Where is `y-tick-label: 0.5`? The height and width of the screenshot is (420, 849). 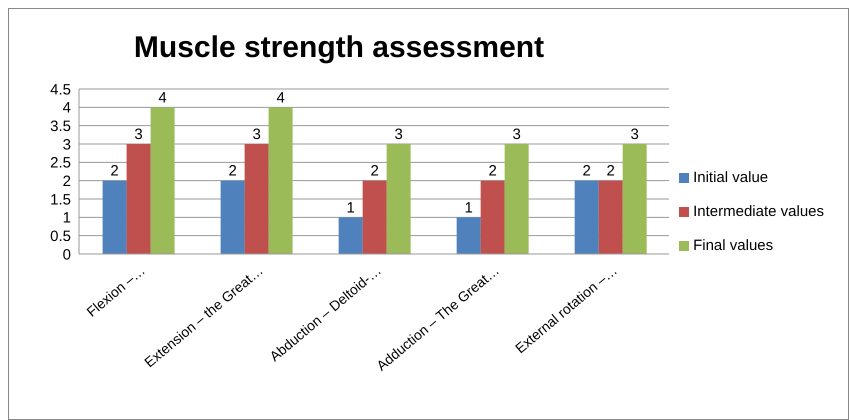 y-tick-label: 0.5 is located at coordinates (60, 236).